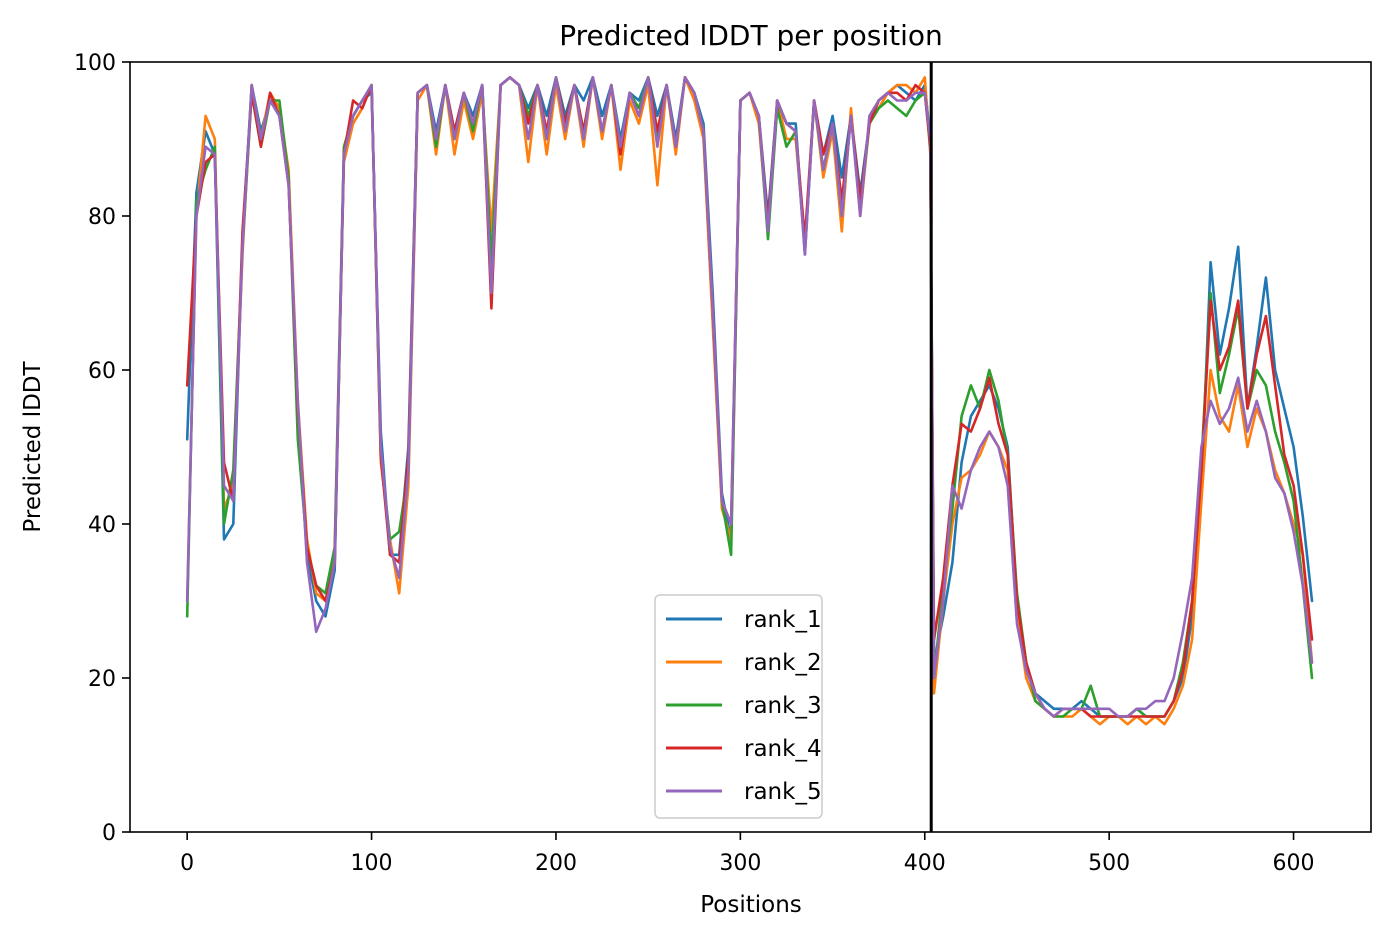 The width and height of the screenshot is (1391, 939). I want to click on x-tick-label: 300, so click(740, 863).